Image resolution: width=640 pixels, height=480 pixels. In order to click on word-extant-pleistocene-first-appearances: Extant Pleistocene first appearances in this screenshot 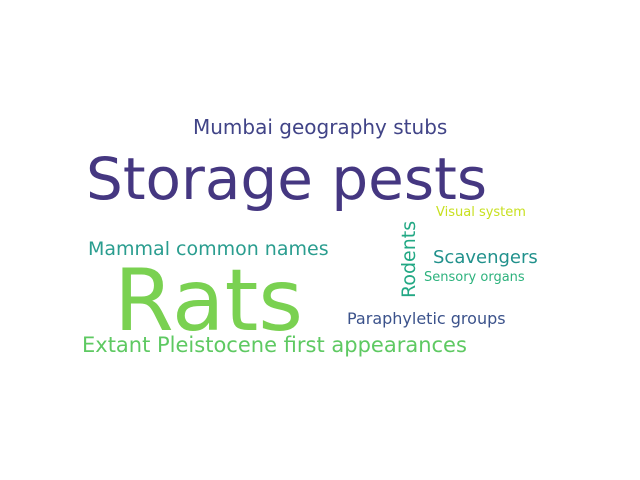, I will do `click(274, 345)`.